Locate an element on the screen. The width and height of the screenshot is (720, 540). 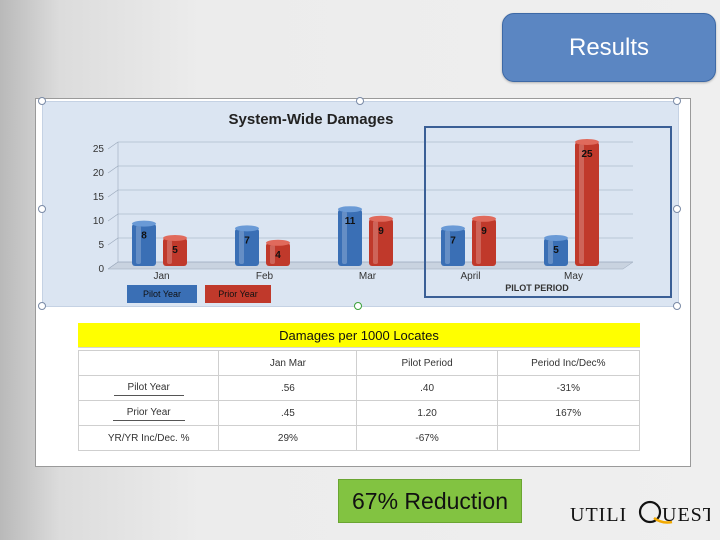
table-cell: .45 is located at coordinates (288, 413).